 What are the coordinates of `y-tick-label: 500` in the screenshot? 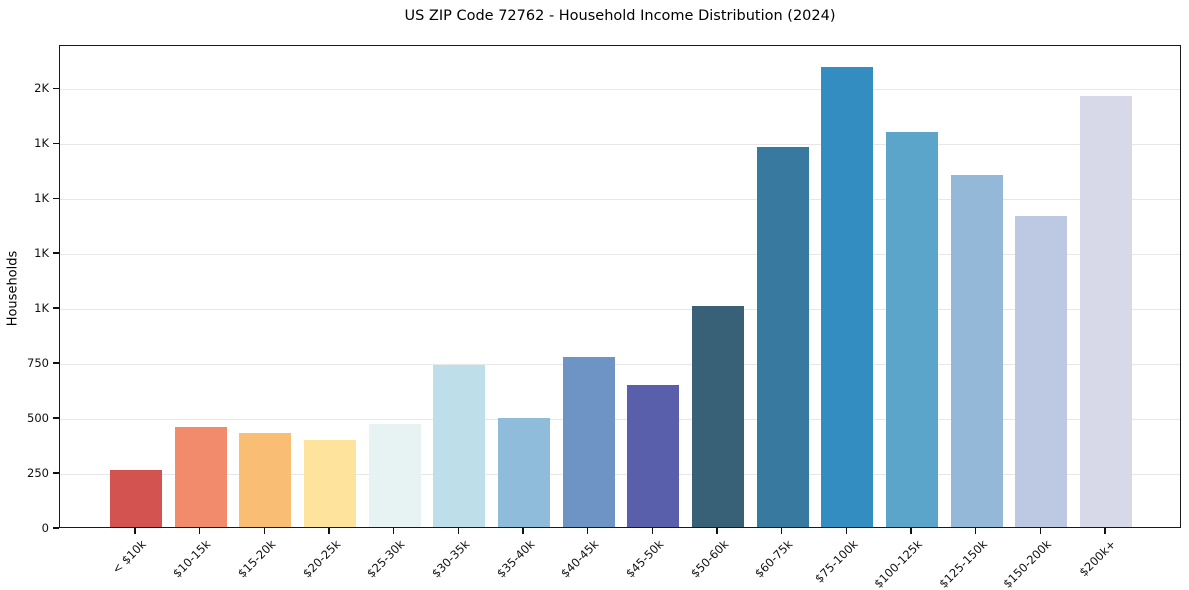 It's located at (38, 418).